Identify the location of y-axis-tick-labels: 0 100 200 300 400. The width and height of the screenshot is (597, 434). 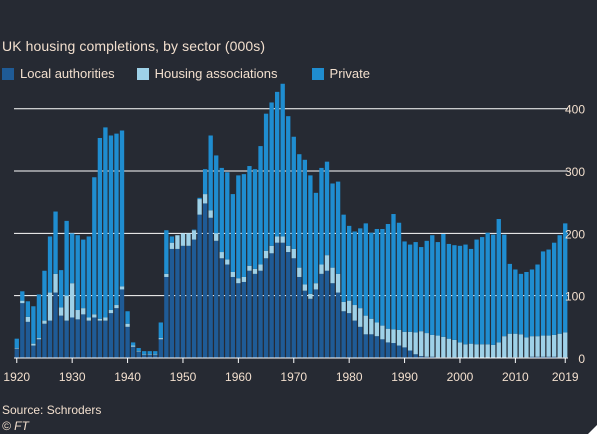
(575, 234).